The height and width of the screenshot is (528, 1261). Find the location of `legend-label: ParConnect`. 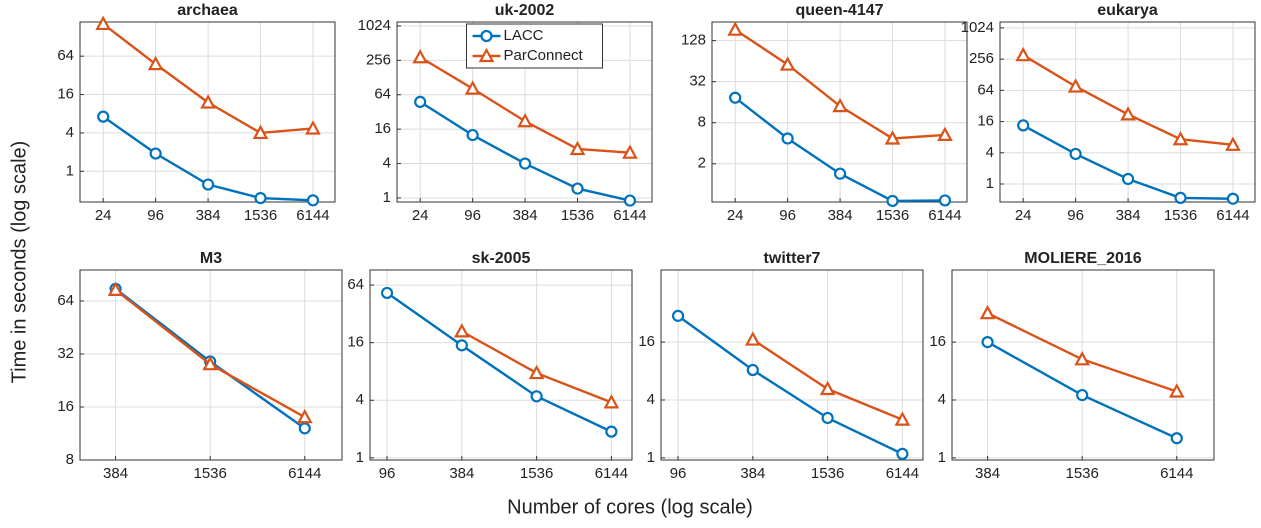

legend-label: ParConnect is located at coordinates (544, 55).